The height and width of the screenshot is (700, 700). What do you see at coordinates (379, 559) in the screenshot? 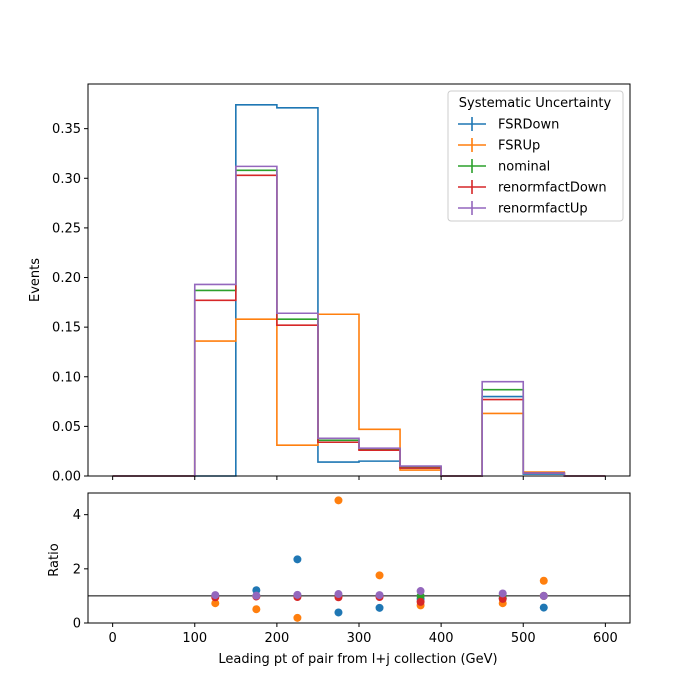
I see `ratio-points-group` at bounding box center [379, 559].